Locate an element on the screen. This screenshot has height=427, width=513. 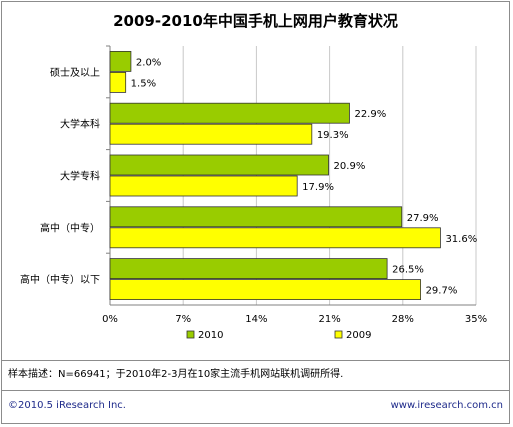
data-label: 27.9% is located at coordinates (423, 218).